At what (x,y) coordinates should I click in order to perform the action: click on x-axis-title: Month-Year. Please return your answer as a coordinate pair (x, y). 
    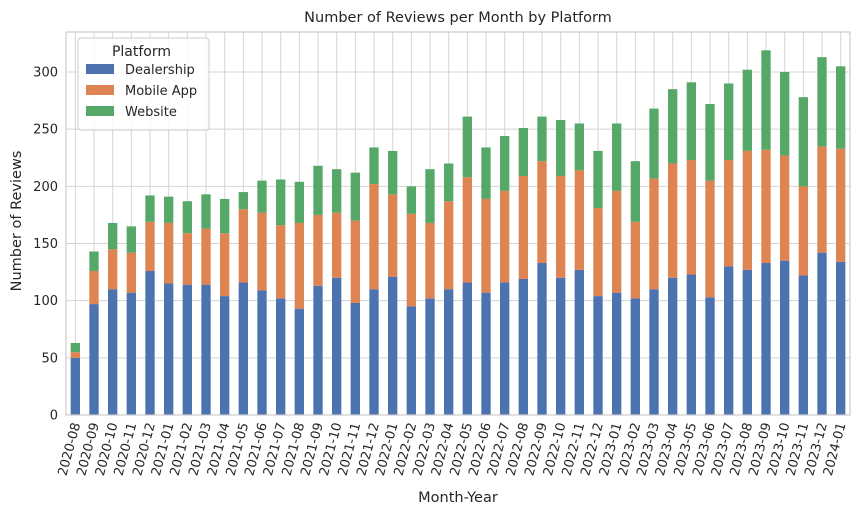
    Looking at the image, I should click on (458, 498).